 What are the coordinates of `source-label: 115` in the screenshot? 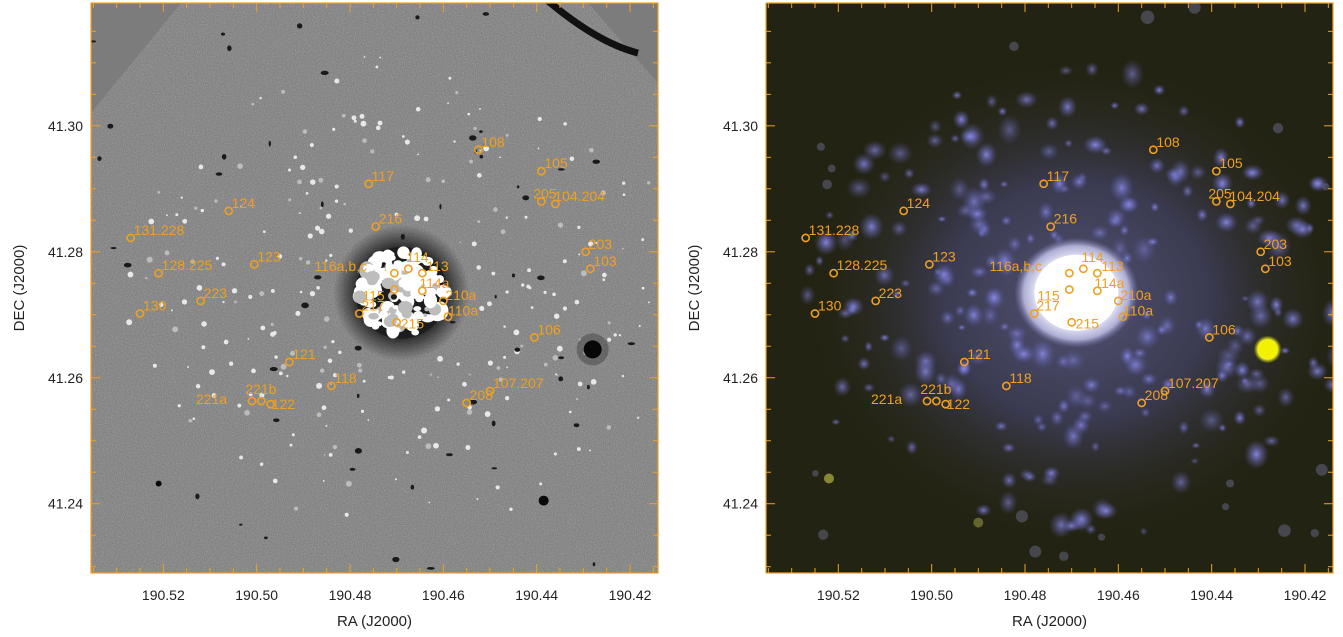 It's located at (373, 296).